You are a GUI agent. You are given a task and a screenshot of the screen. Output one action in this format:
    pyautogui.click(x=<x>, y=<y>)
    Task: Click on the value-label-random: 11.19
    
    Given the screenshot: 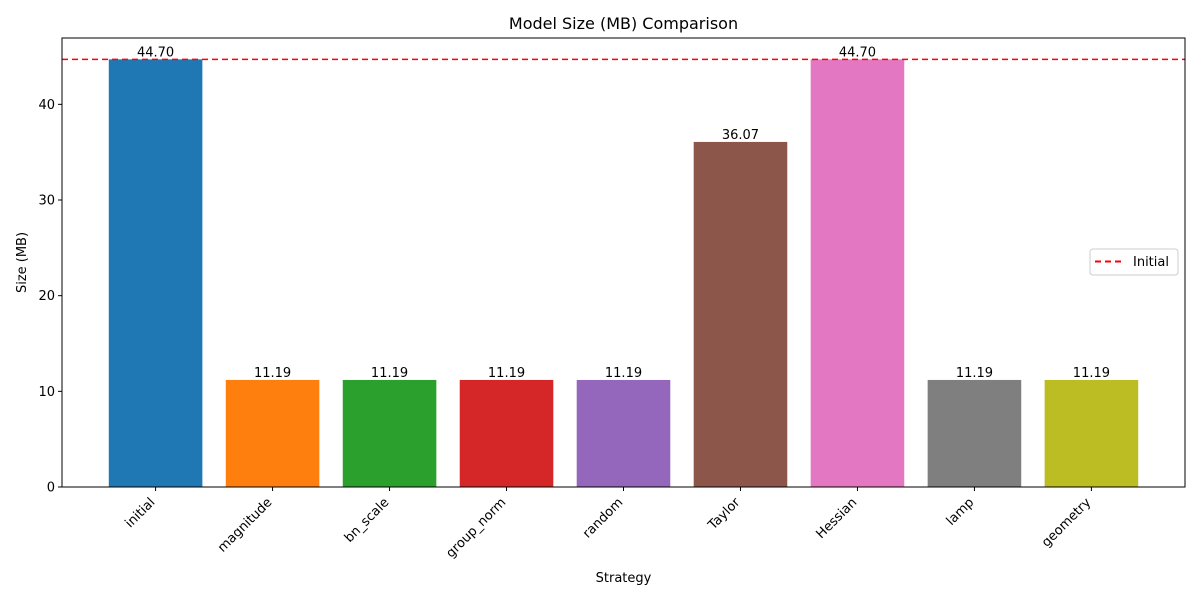 What is the action you would take?
    pyautogui.click(x=623, y=373)
    